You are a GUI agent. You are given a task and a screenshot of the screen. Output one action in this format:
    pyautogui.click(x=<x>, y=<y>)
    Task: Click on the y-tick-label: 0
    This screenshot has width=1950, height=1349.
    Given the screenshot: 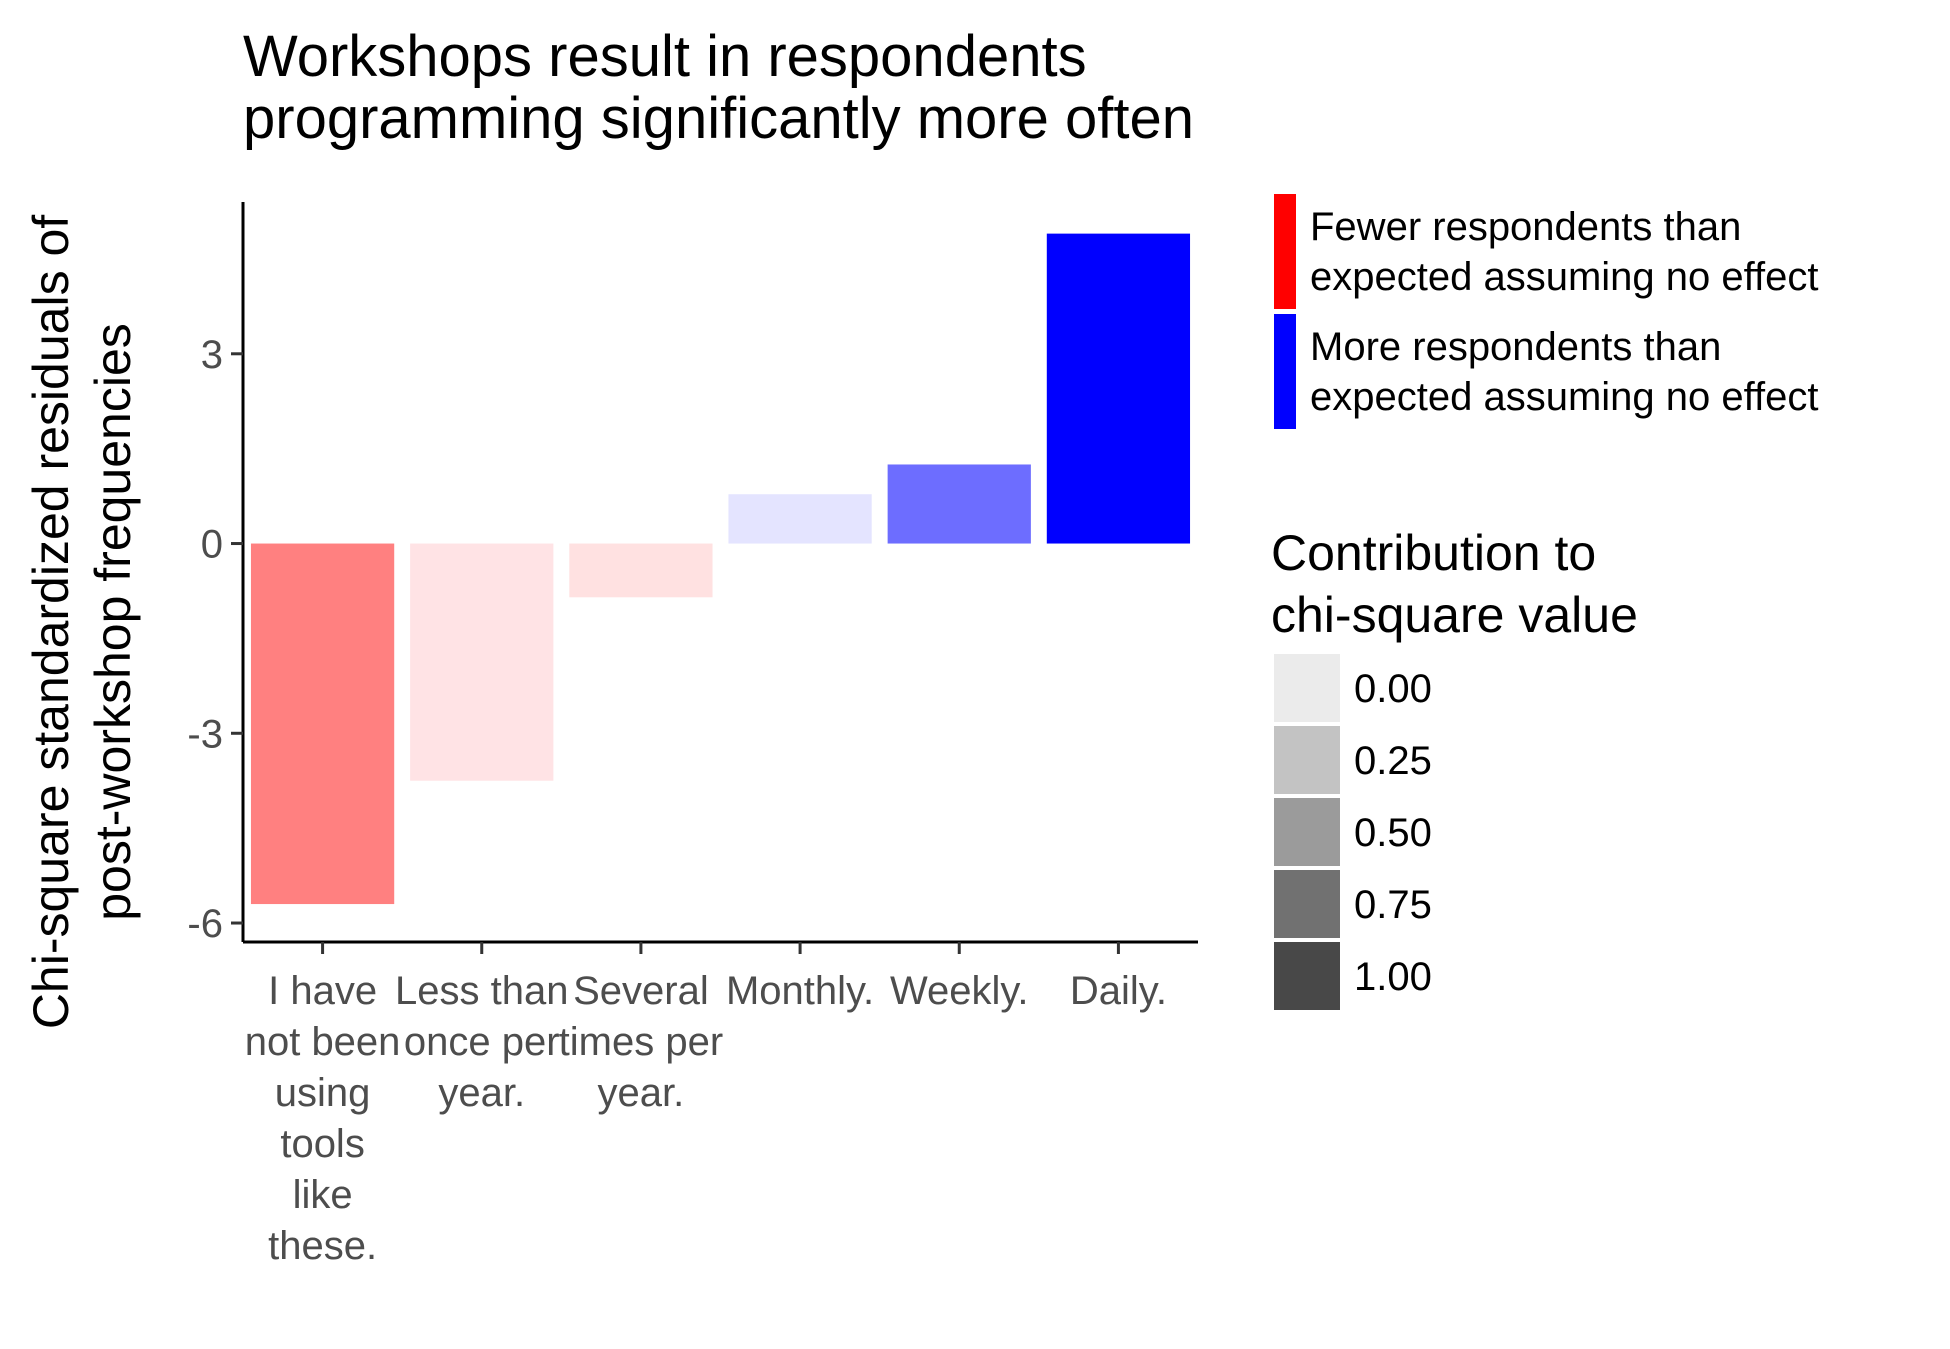 What is the action you would take?
    pyautogui.click(x=212, y=545)
    